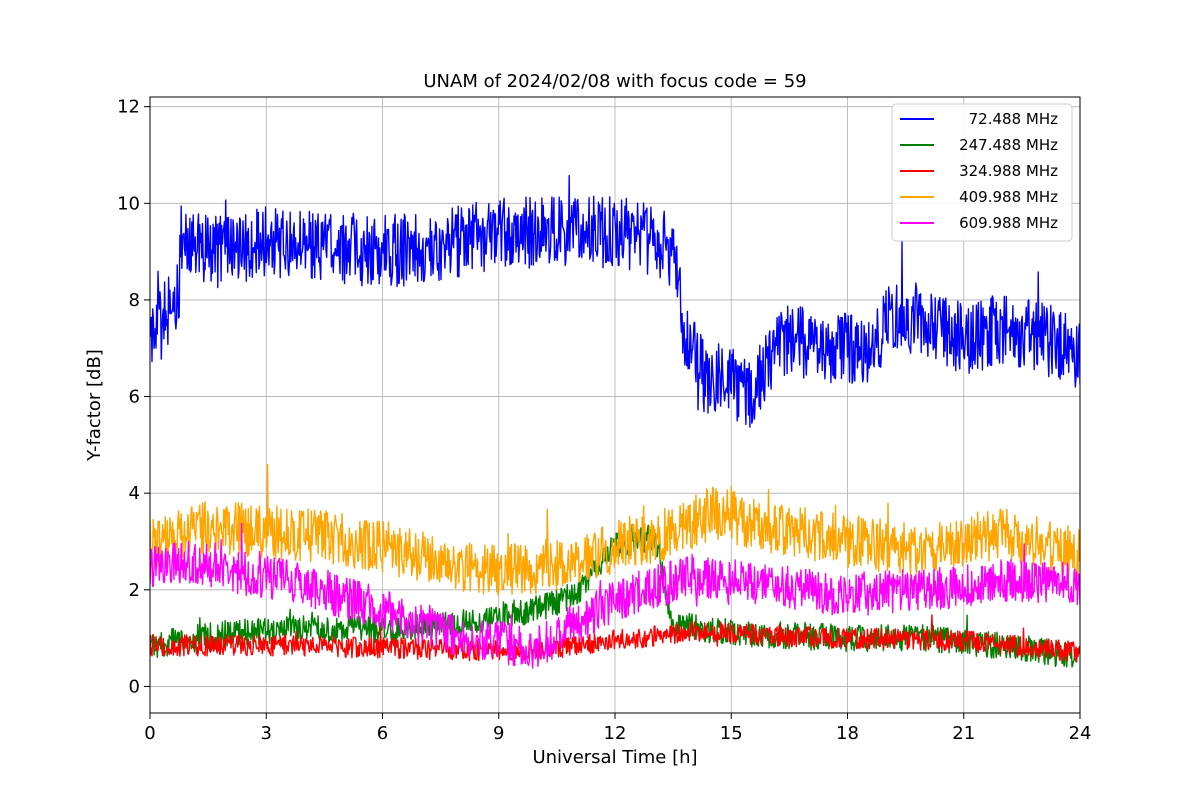 This screenshot has width=1200, height=800. I want to click on legend-entry-label: 247.488 MHz, so click(1008, 145).